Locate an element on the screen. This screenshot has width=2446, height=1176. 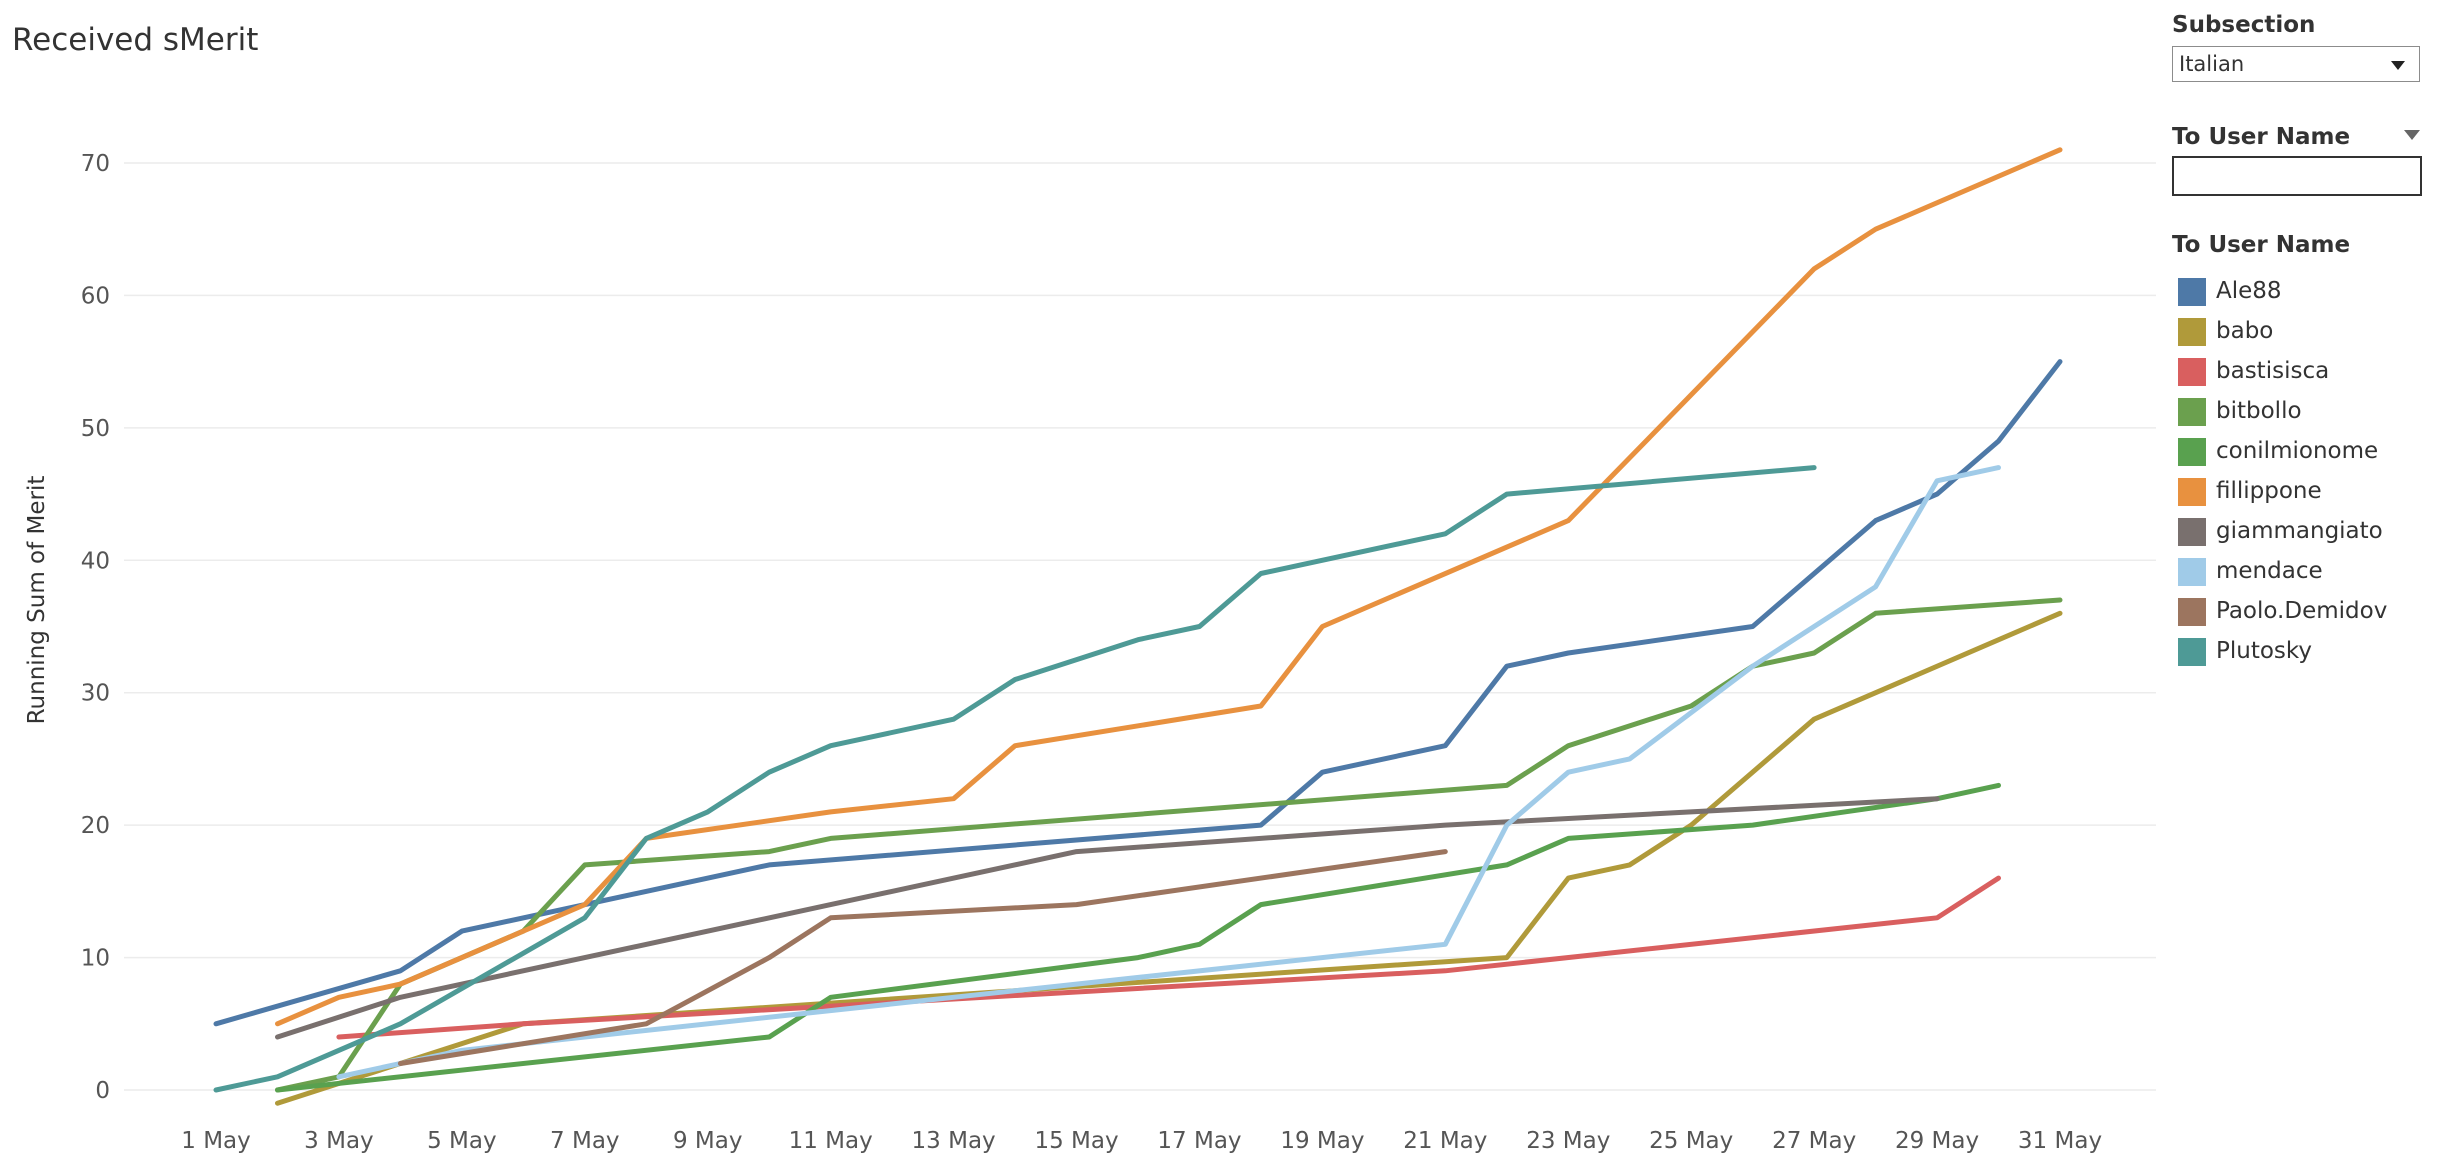
legend-label: babo is located at coordinates (2245, 331).